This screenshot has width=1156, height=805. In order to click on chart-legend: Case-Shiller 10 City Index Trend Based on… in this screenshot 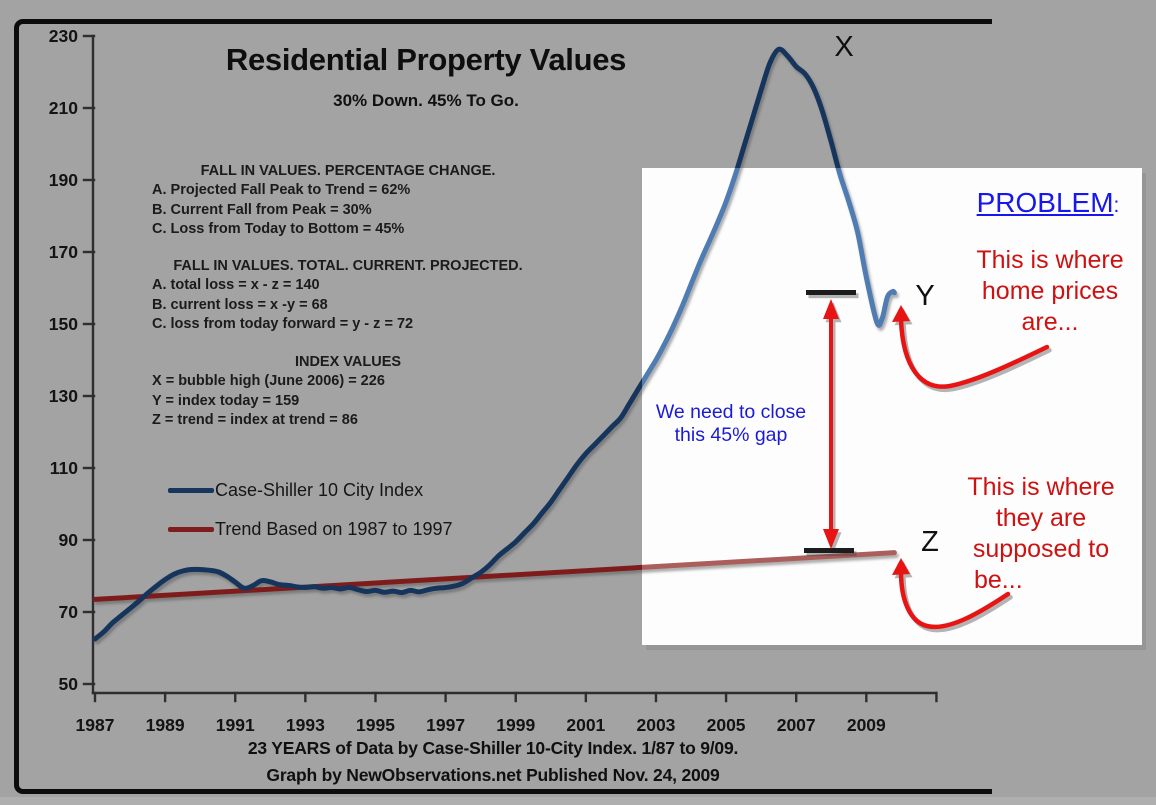, I will do `click(310, 519)`.